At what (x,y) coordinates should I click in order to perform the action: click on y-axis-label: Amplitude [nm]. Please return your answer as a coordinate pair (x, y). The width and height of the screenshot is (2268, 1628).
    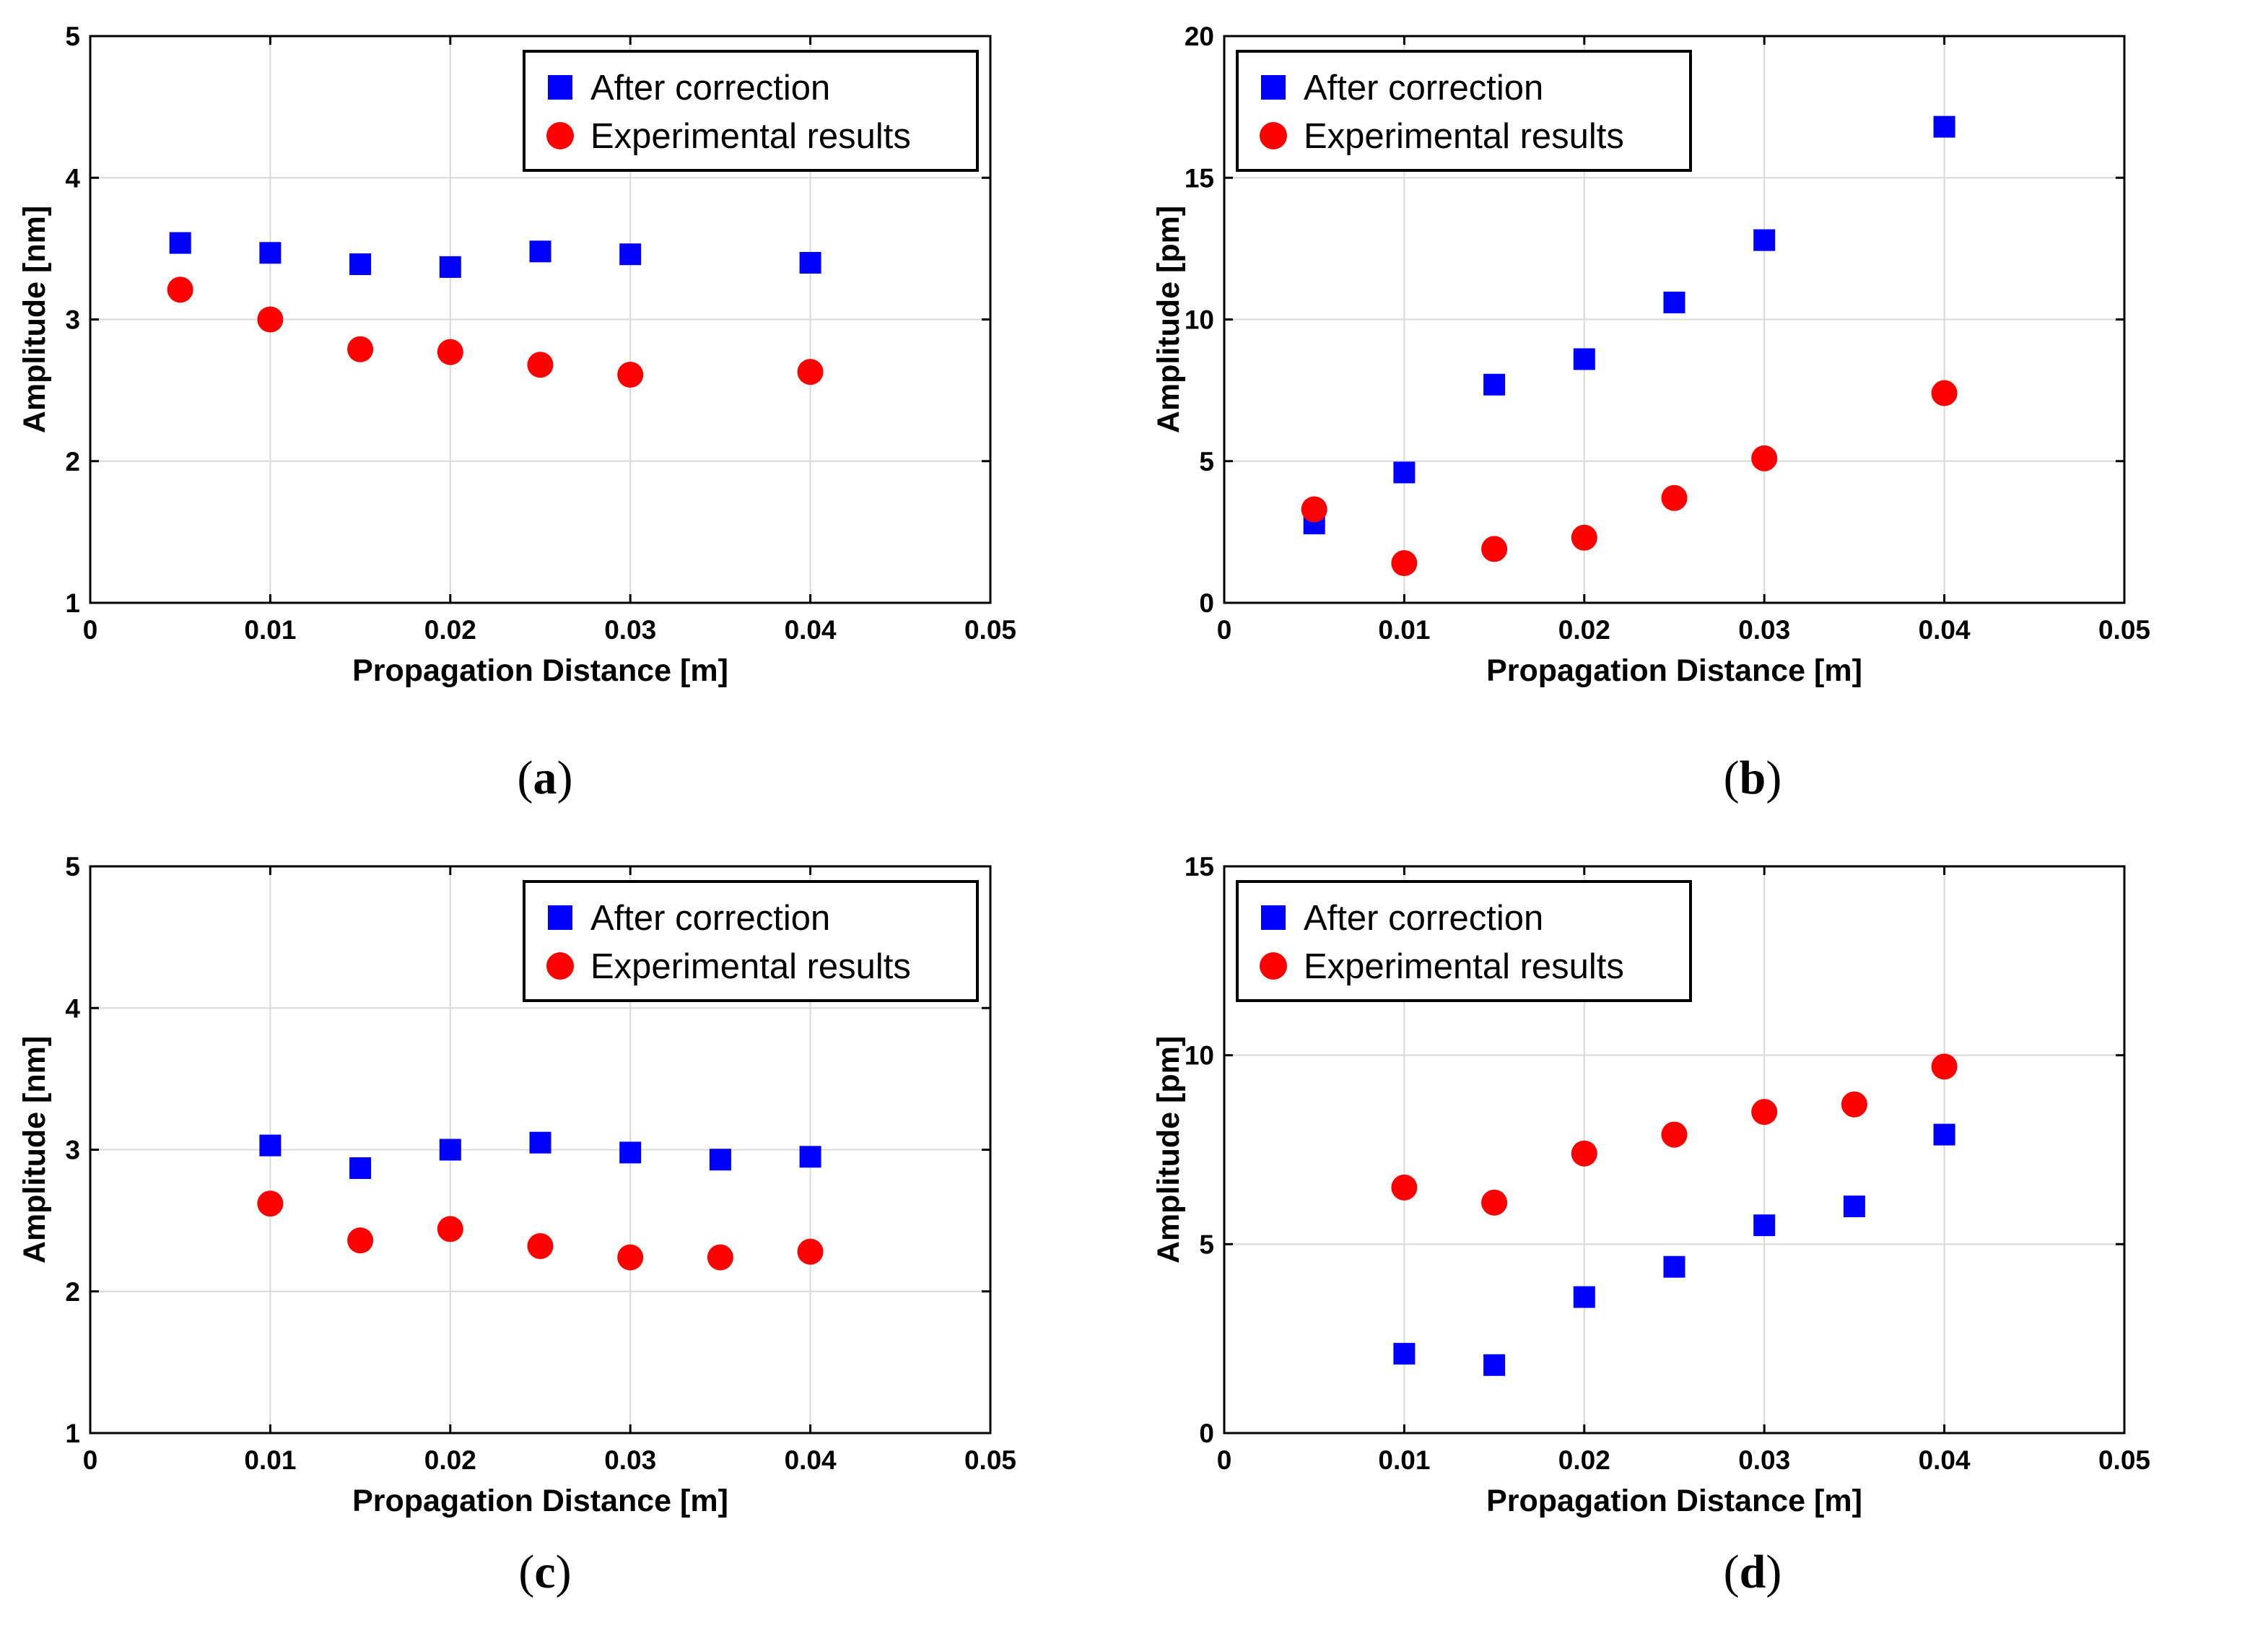
    Looking at the image, I should click on (34, 319).